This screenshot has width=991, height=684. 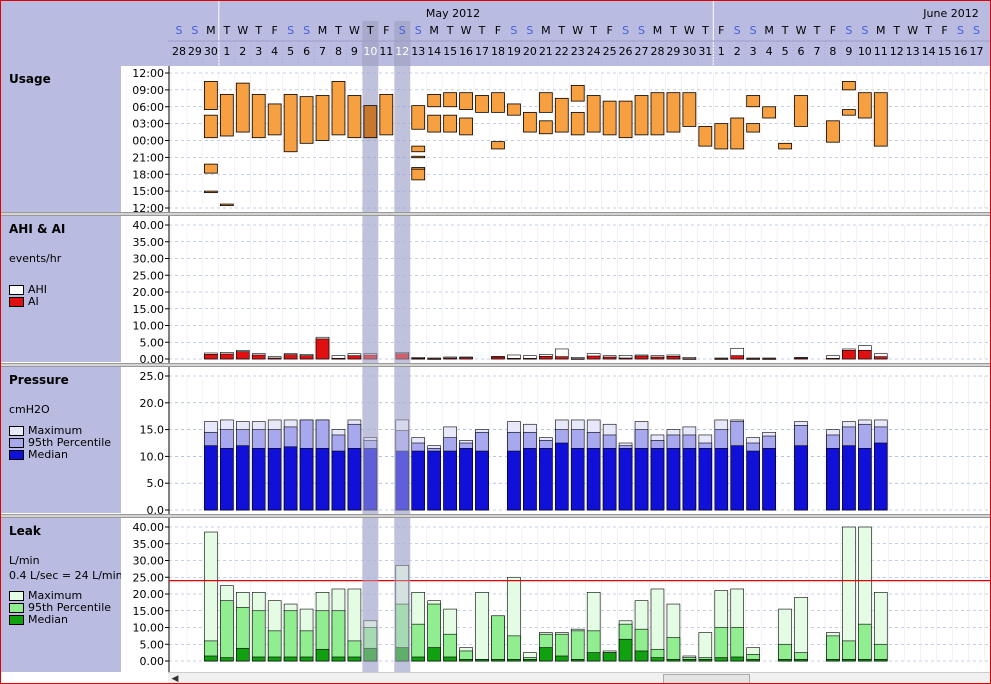 What do you see at coordinates (370, 43) in the screenshot?
I see `selected-day-highlight` at bounding box center [370, 43].